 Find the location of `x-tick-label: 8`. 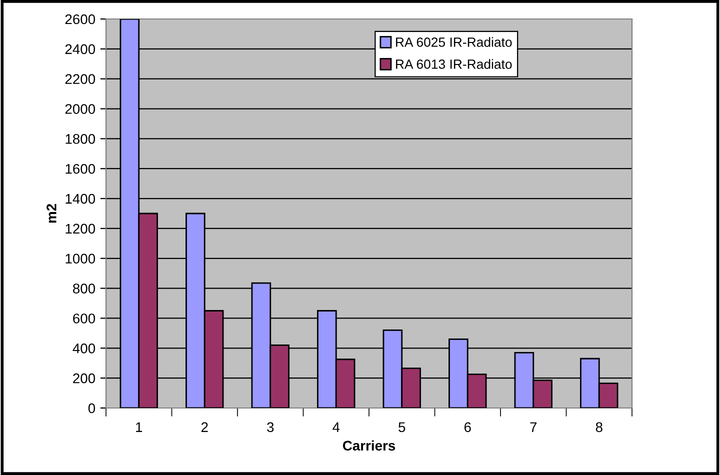

x-tick-label: 8 is located at coordinates (599, 427).